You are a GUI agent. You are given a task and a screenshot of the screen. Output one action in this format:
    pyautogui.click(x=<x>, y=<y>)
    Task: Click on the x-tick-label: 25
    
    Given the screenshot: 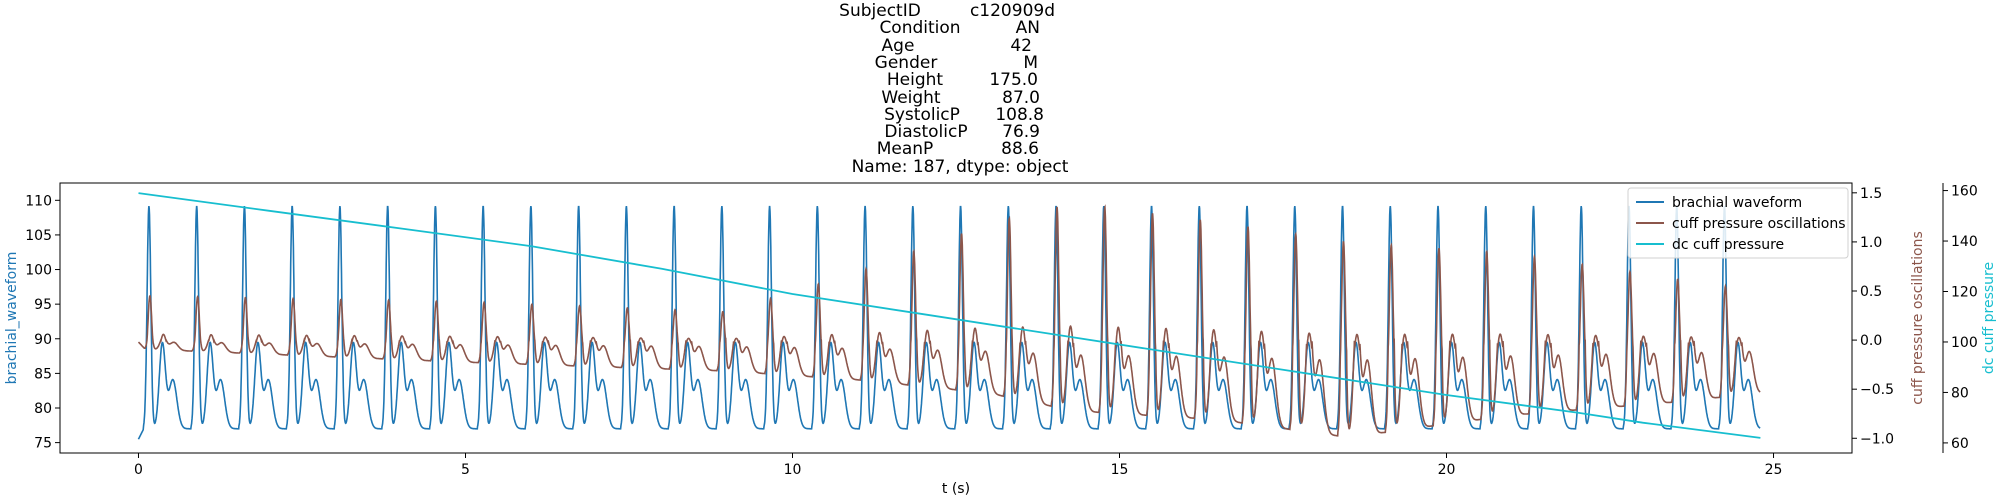 What is the action you would take?
    pyautogui.click(x=1774, y=470)
    